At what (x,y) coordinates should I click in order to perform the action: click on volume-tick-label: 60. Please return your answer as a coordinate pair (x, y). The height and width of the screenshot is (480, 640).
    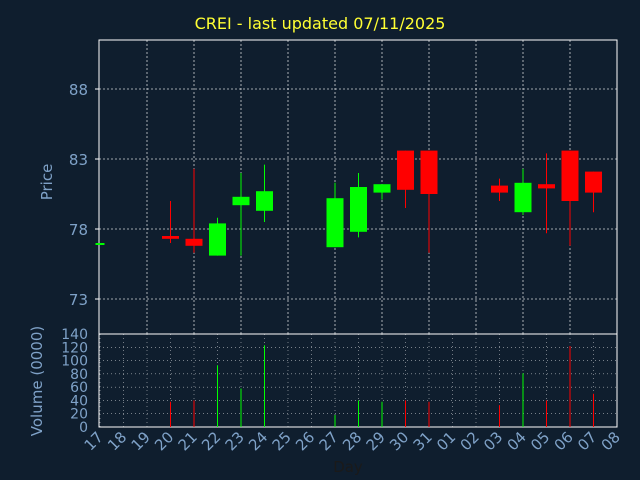
    Looking at the image, I should click on (79, 388).